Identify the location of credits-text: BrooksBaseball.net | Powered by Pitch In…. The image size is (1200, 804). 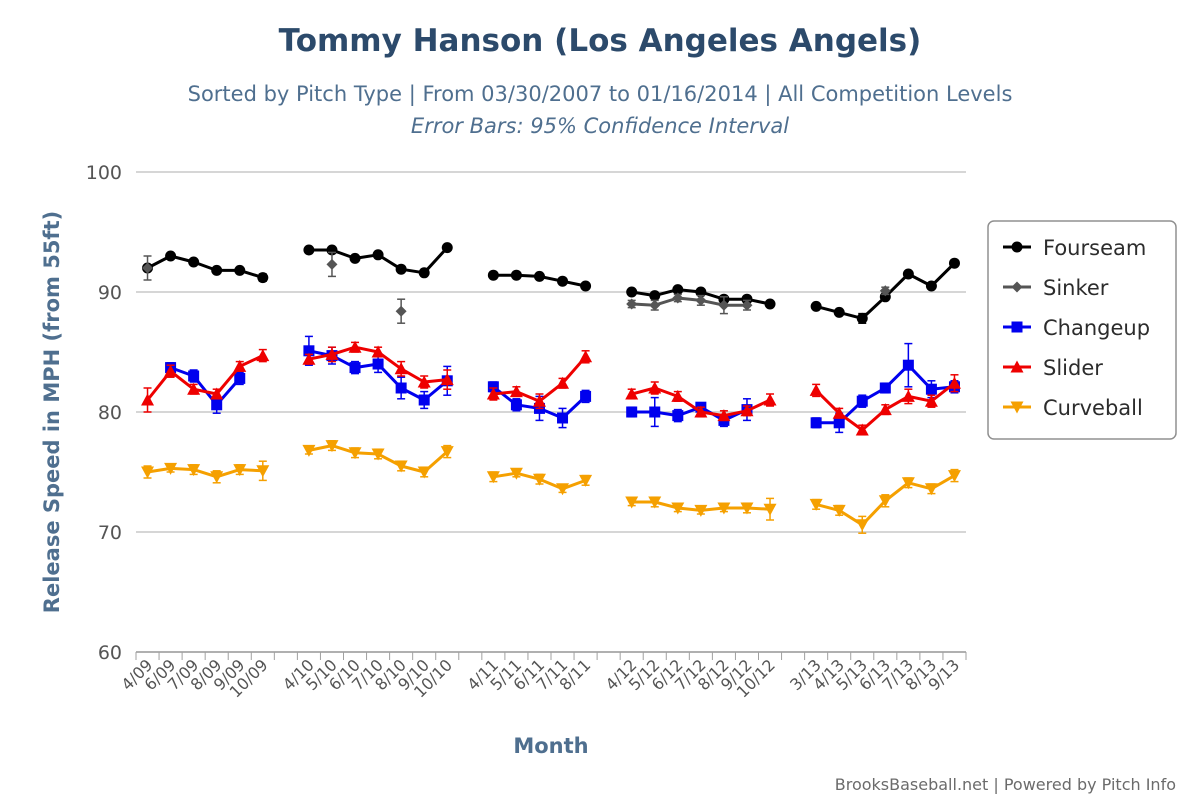
(1005, 784).